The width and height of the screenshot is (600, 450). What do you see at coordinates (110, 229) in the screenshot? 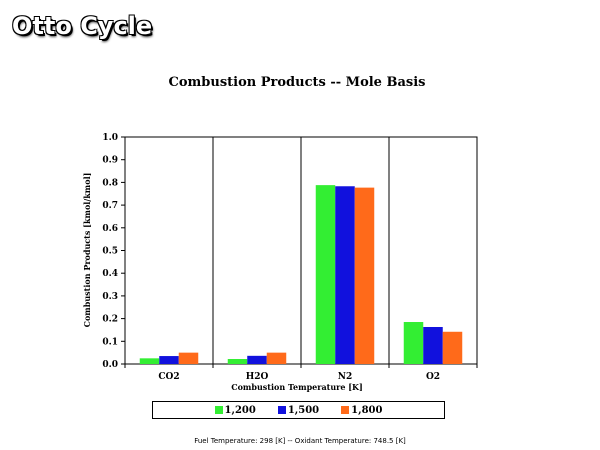
I see `y-tick-label: 0.6` at bounding box center [110, 229].